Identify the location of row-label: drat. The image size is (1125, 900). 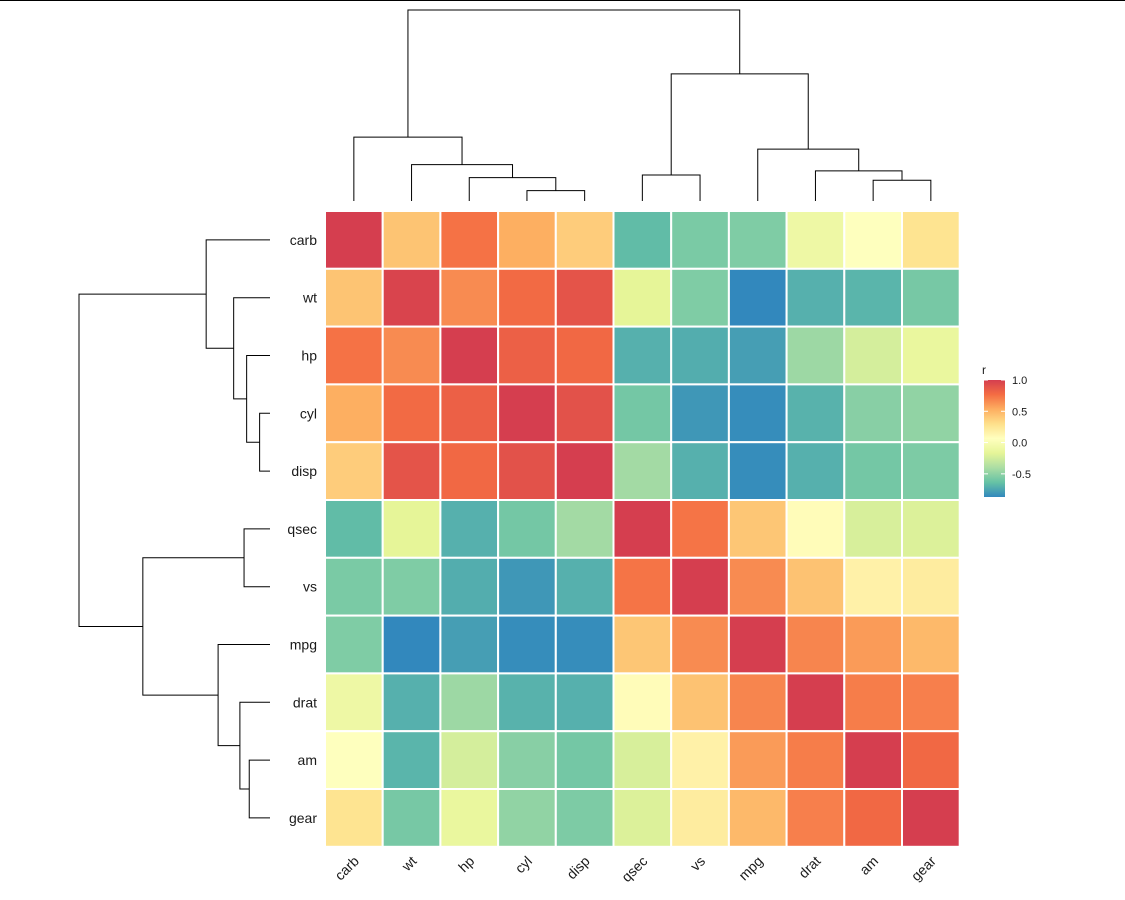
(305, 702).